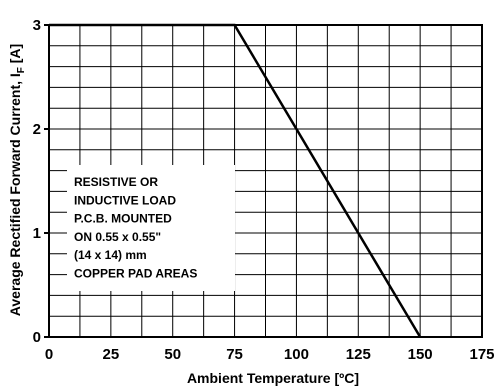 The height and width of the screenshot is (390, 495). What do you see at coordinates (270, 354) in the screenshot?
I see `x-tick-labels: 0 25 50 75 100 125 150 175` at bounding box center [270, 354].